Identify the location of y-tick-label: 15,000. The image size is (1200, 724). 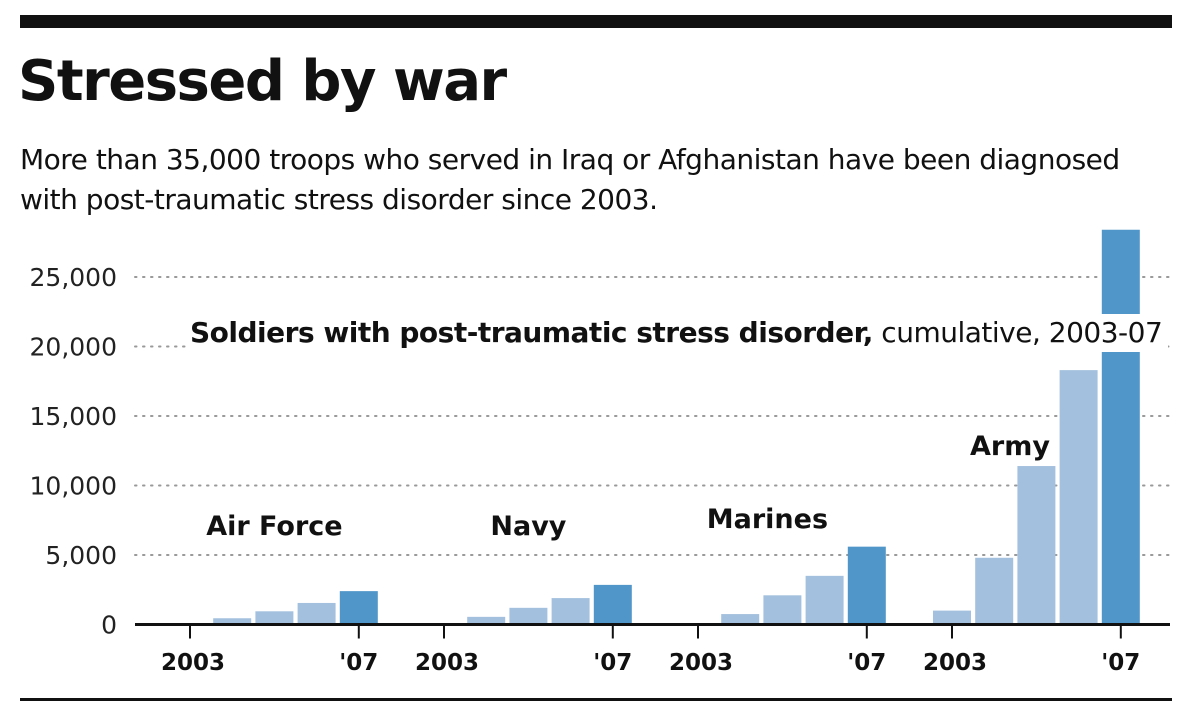
(73, 416).